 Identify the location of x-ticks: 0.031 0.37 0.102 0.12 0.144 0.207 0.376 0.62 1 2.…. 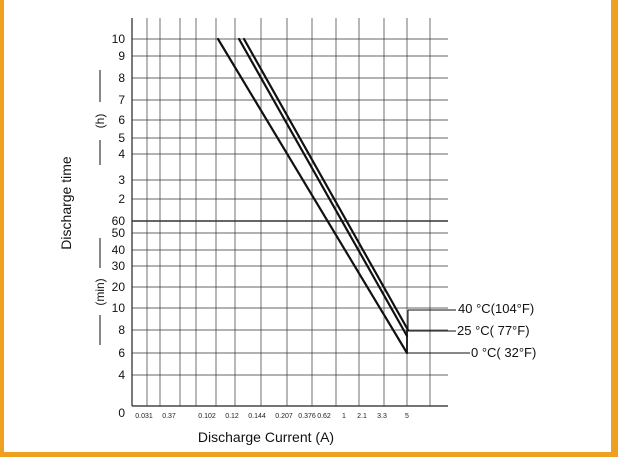
(272, 416).